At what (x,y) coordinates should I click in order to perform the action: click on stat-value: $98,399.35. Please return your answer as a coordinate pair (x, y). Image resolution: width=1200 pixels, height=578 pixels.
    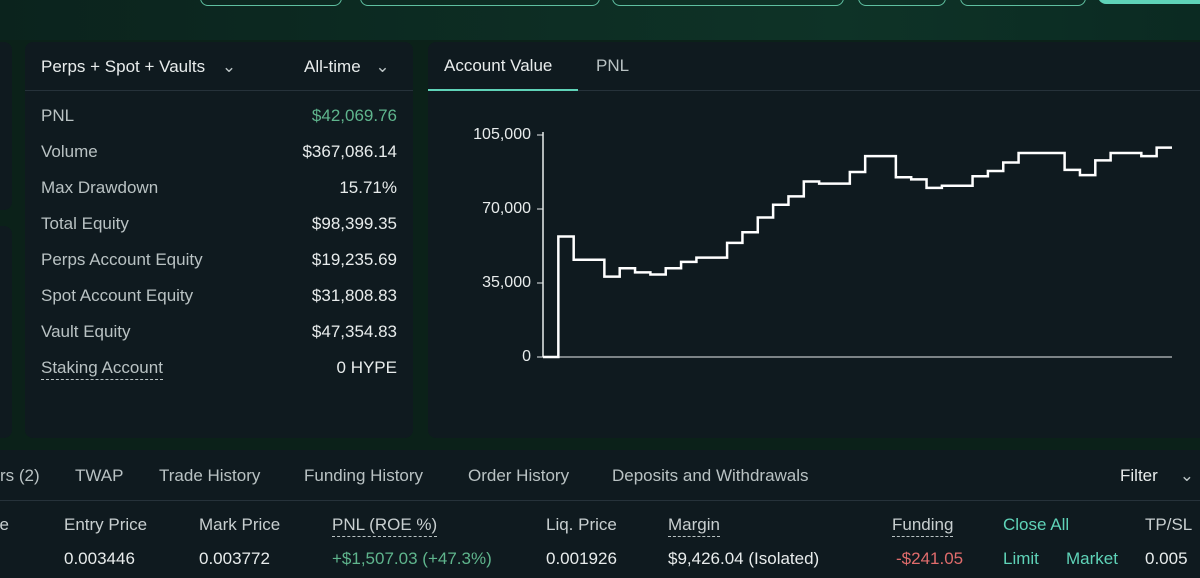
    Looking at the image, I should click on (354, 223).